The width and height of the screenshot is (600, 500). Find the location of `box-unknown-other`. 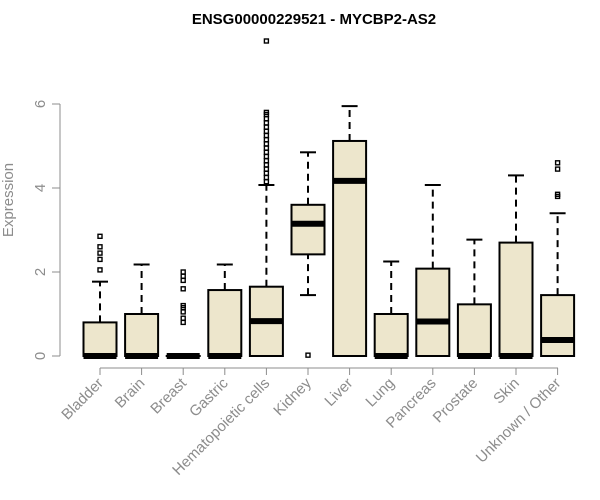

box-unknown-other is located at coordinates (558, 259).